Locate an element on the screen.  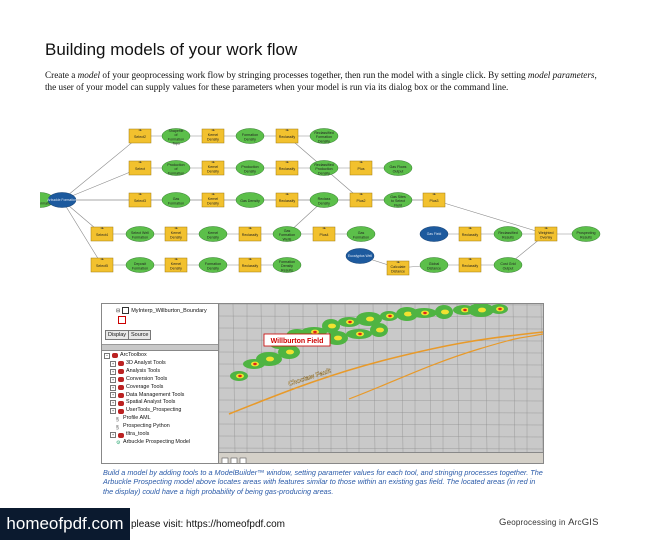
toolbox-item-label: Prospecting Python is located at coordinates (146, 426).